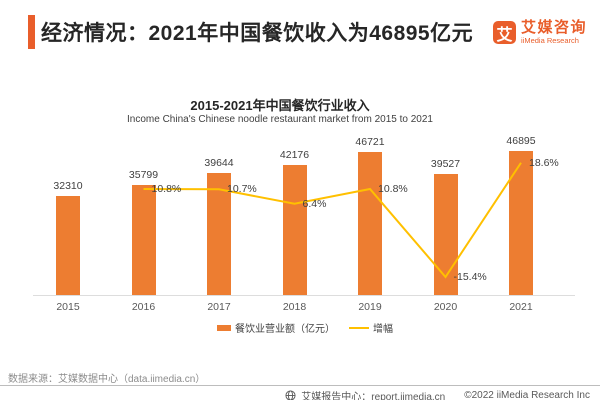 This screenshot has height=400, width=600. Describe the element at coordinates (68, 245) in the screenshot. I see `bar-2015` at that location.